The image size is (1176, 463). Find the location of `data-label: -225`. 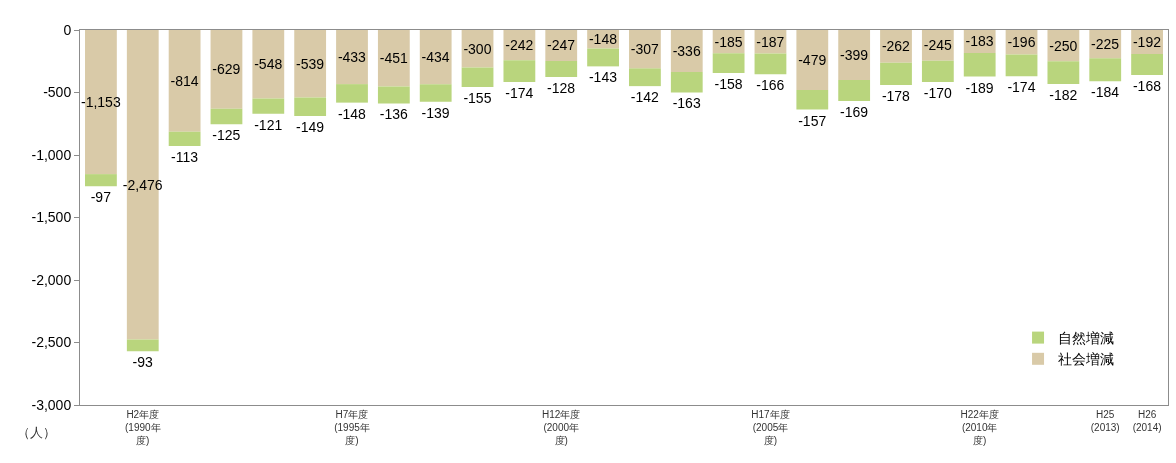

data-label: -225 is located at coordinates (1105, 44).